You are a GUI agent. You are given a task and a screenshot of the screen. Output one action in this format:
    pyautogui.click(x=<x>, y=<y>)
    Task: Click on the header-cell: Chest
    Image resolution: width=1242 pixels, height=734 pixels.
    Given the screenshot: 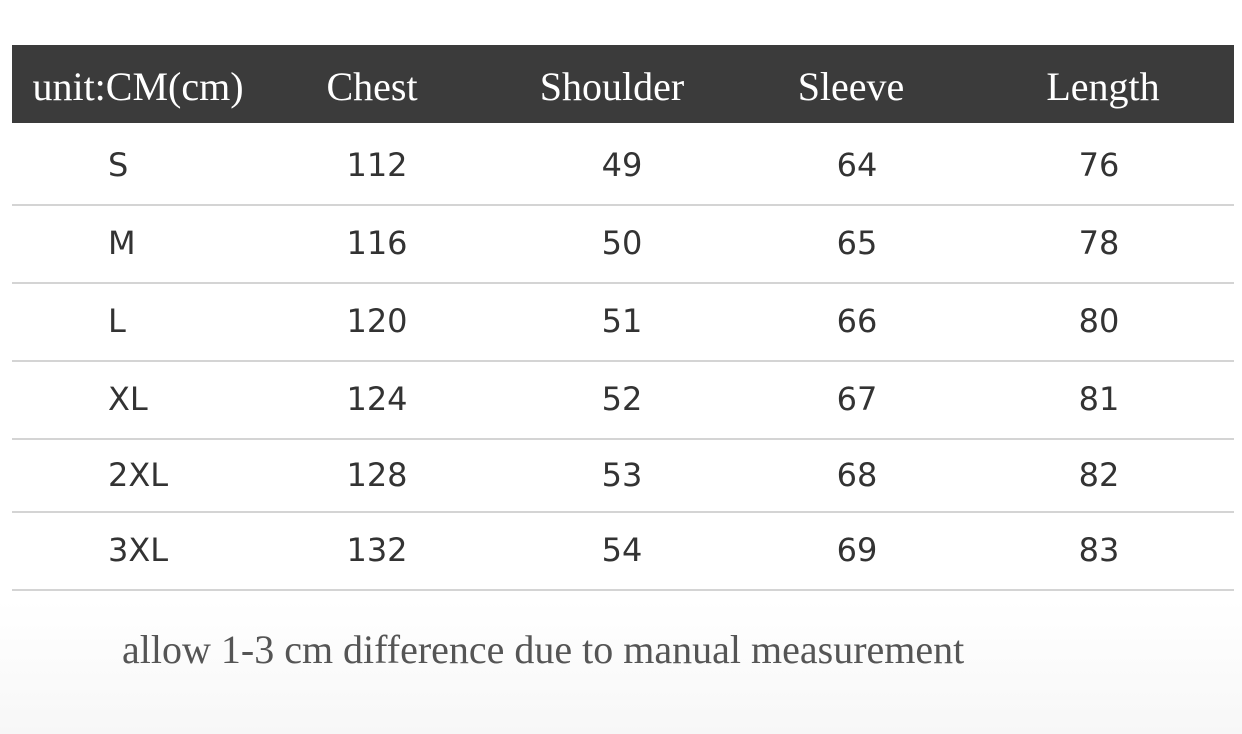 What is the action you would take?
    pyautogui.click(x=372, y=86)
    